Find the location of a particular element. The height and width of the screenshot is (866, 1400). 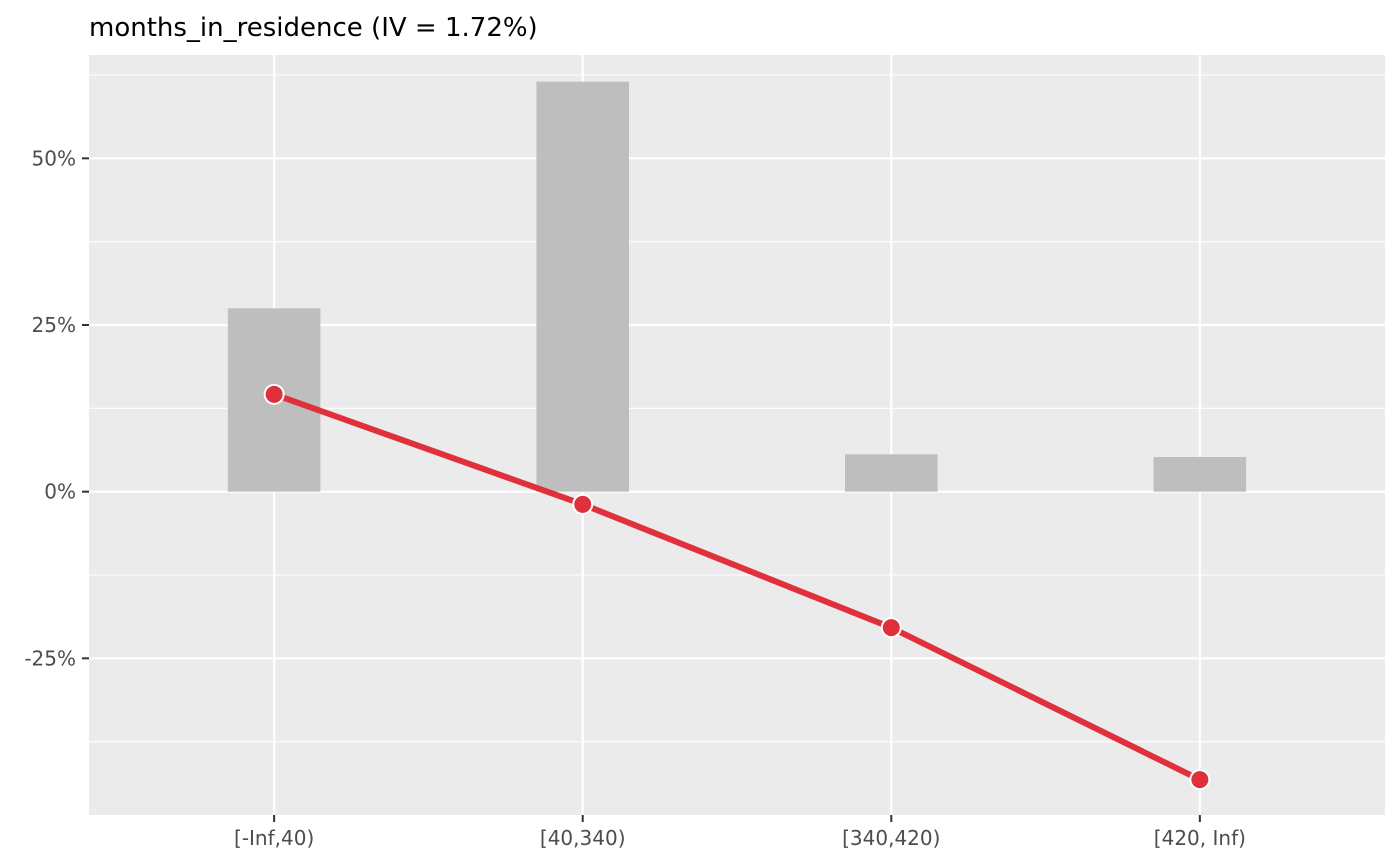

x-tick-label: [-Inf,40) is located at coordinates (274, 838).